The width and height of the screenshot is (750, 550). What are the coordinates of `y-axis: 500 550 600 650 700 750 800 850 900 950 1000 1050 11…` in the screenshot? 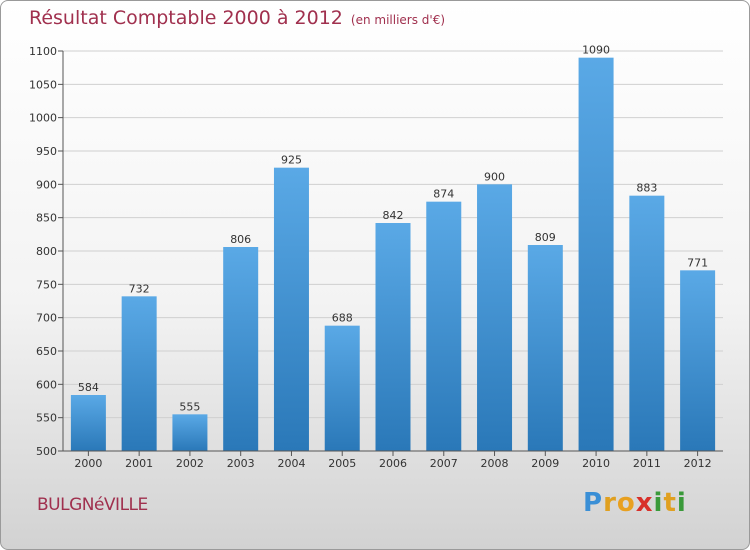 It's located at (46, 251).